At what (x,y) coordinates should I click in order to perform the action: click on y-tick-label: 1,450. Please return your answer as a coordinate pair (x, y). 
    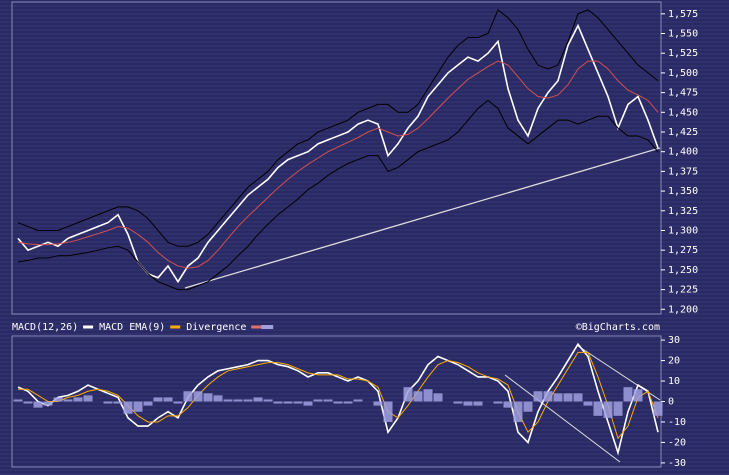
    Looking at the image, I should click on (683, 112).